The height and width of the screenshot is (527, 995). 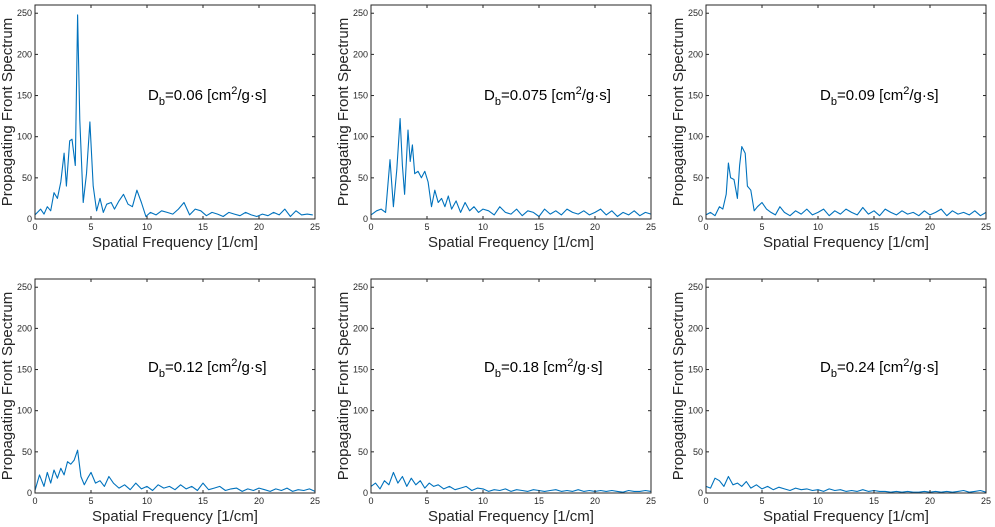 I want to click on annotation-value: =0.12 [cm, so click(x=198, y=367).